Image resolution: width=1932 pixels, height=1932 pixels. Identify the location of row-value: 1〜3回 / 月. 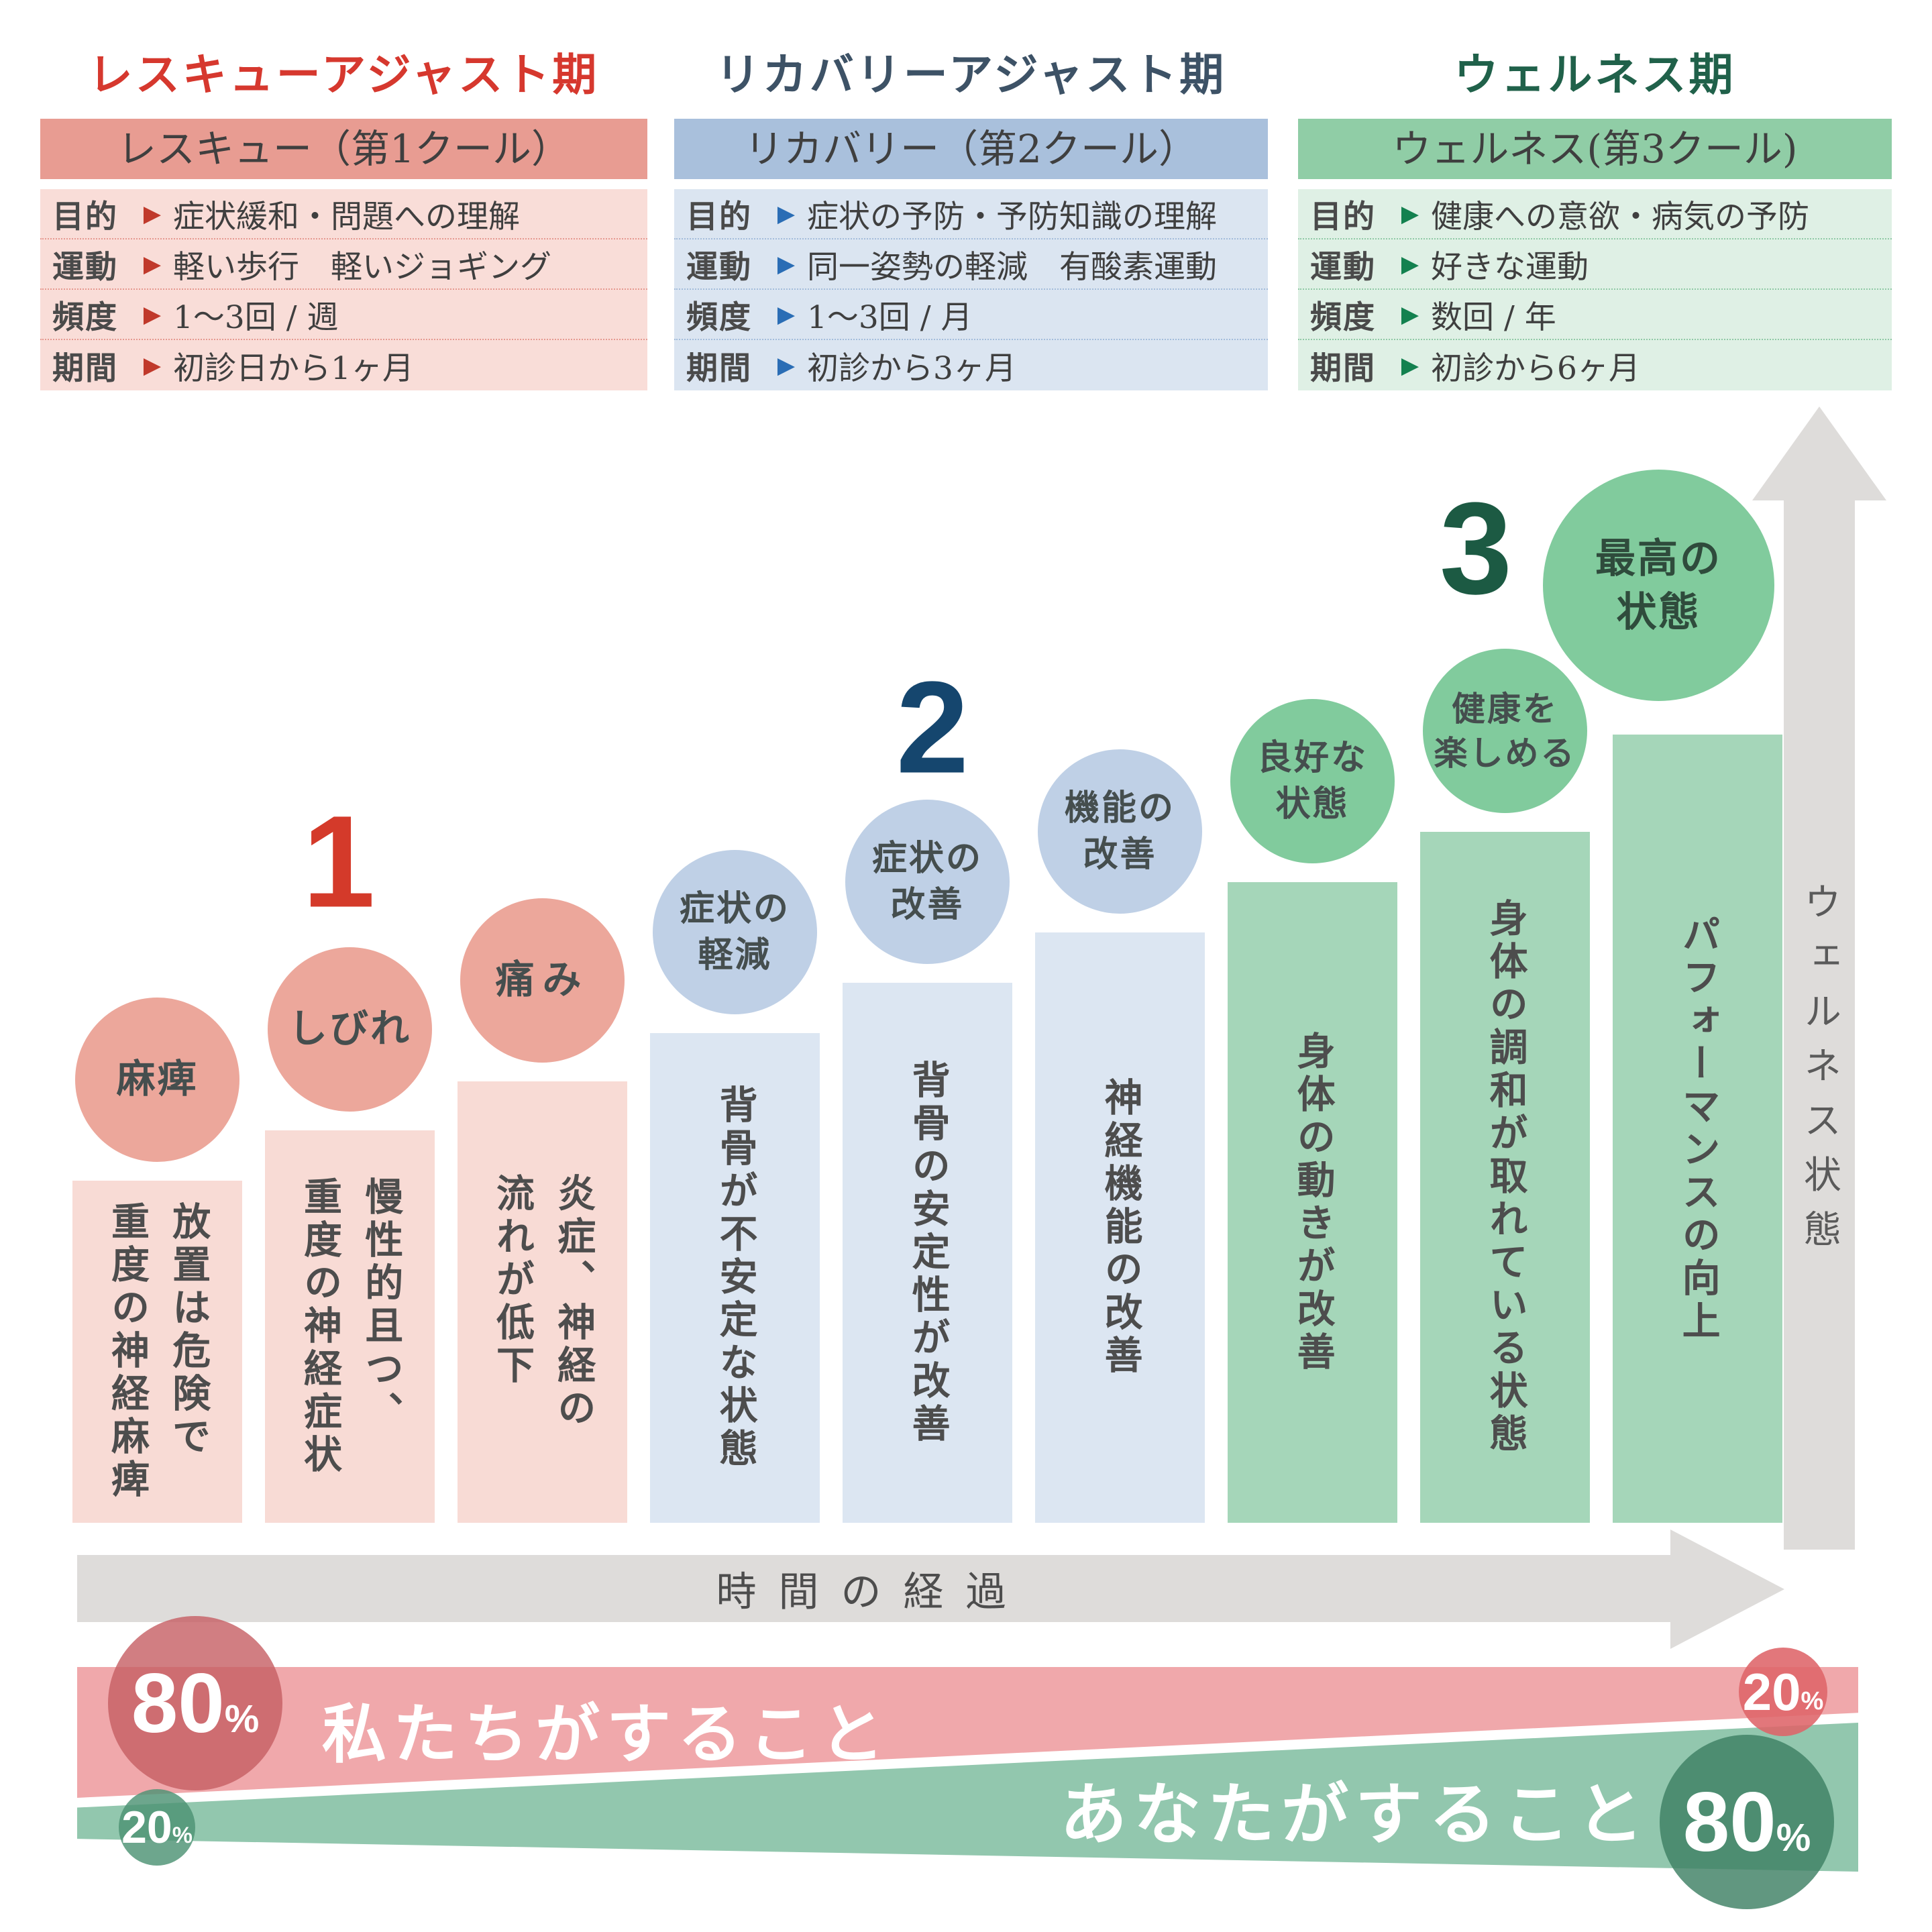
(890, 317).